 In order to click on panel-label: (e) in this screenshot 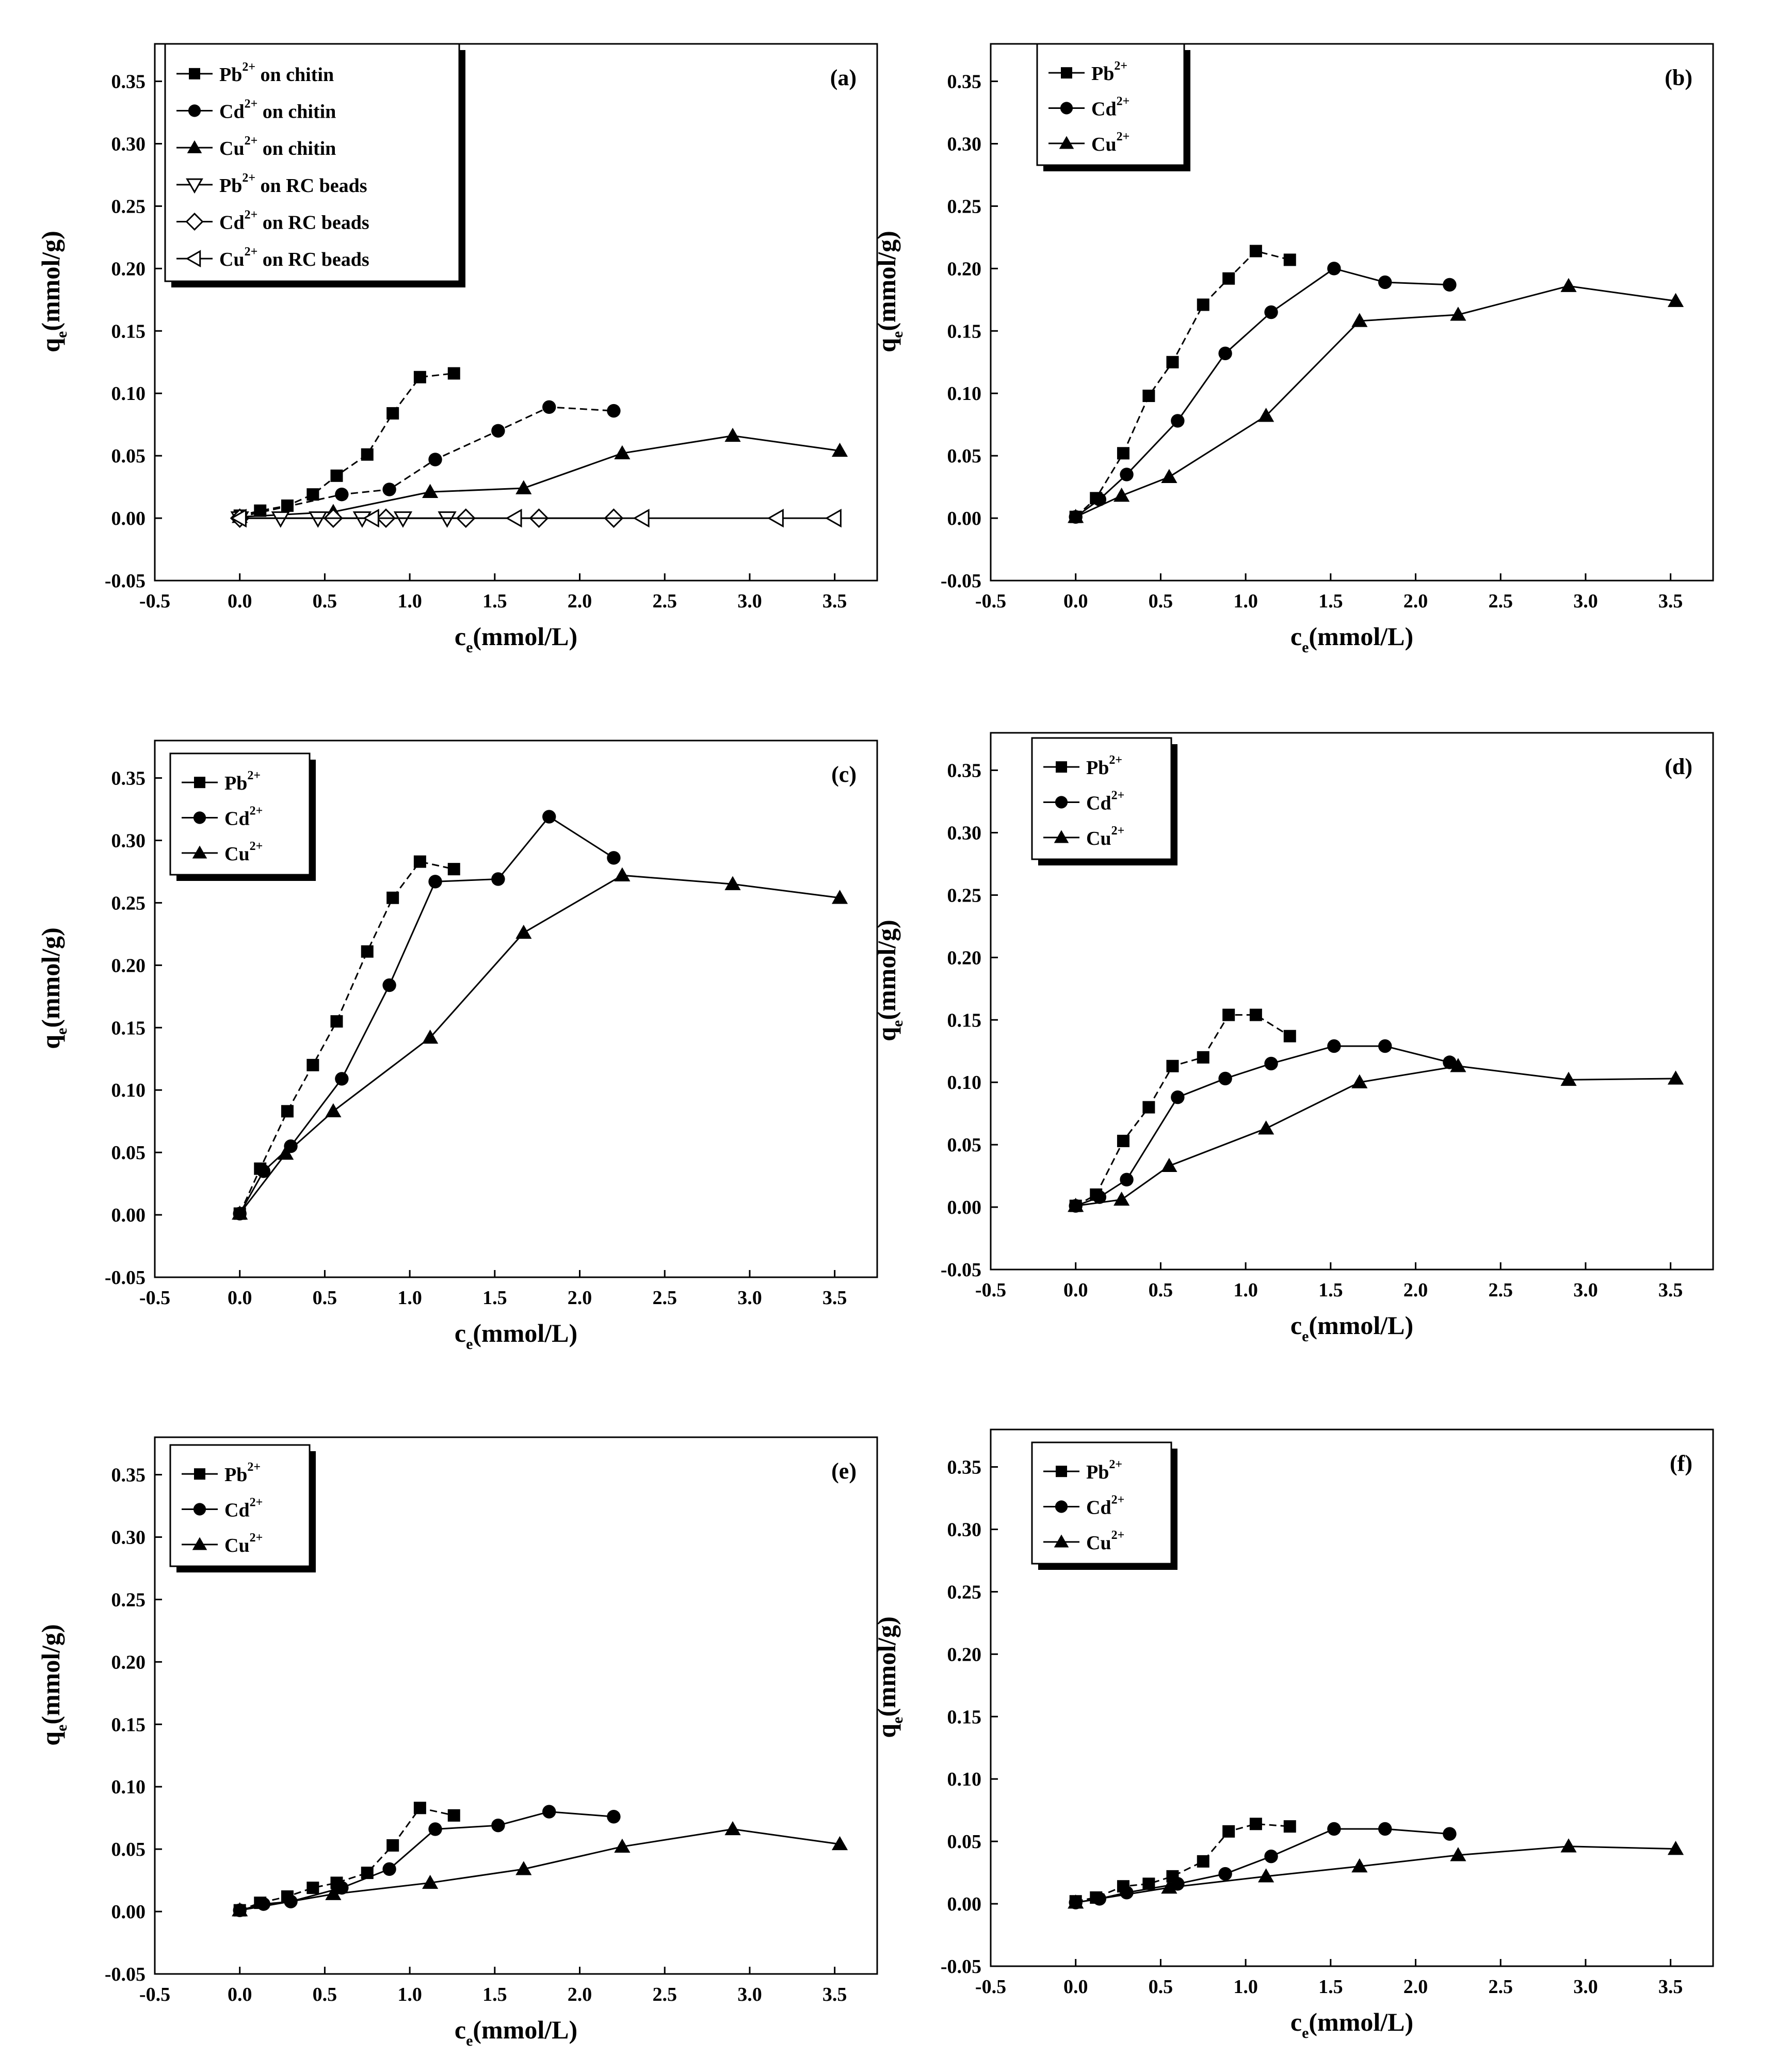, I will do `click(844, 1471)`.